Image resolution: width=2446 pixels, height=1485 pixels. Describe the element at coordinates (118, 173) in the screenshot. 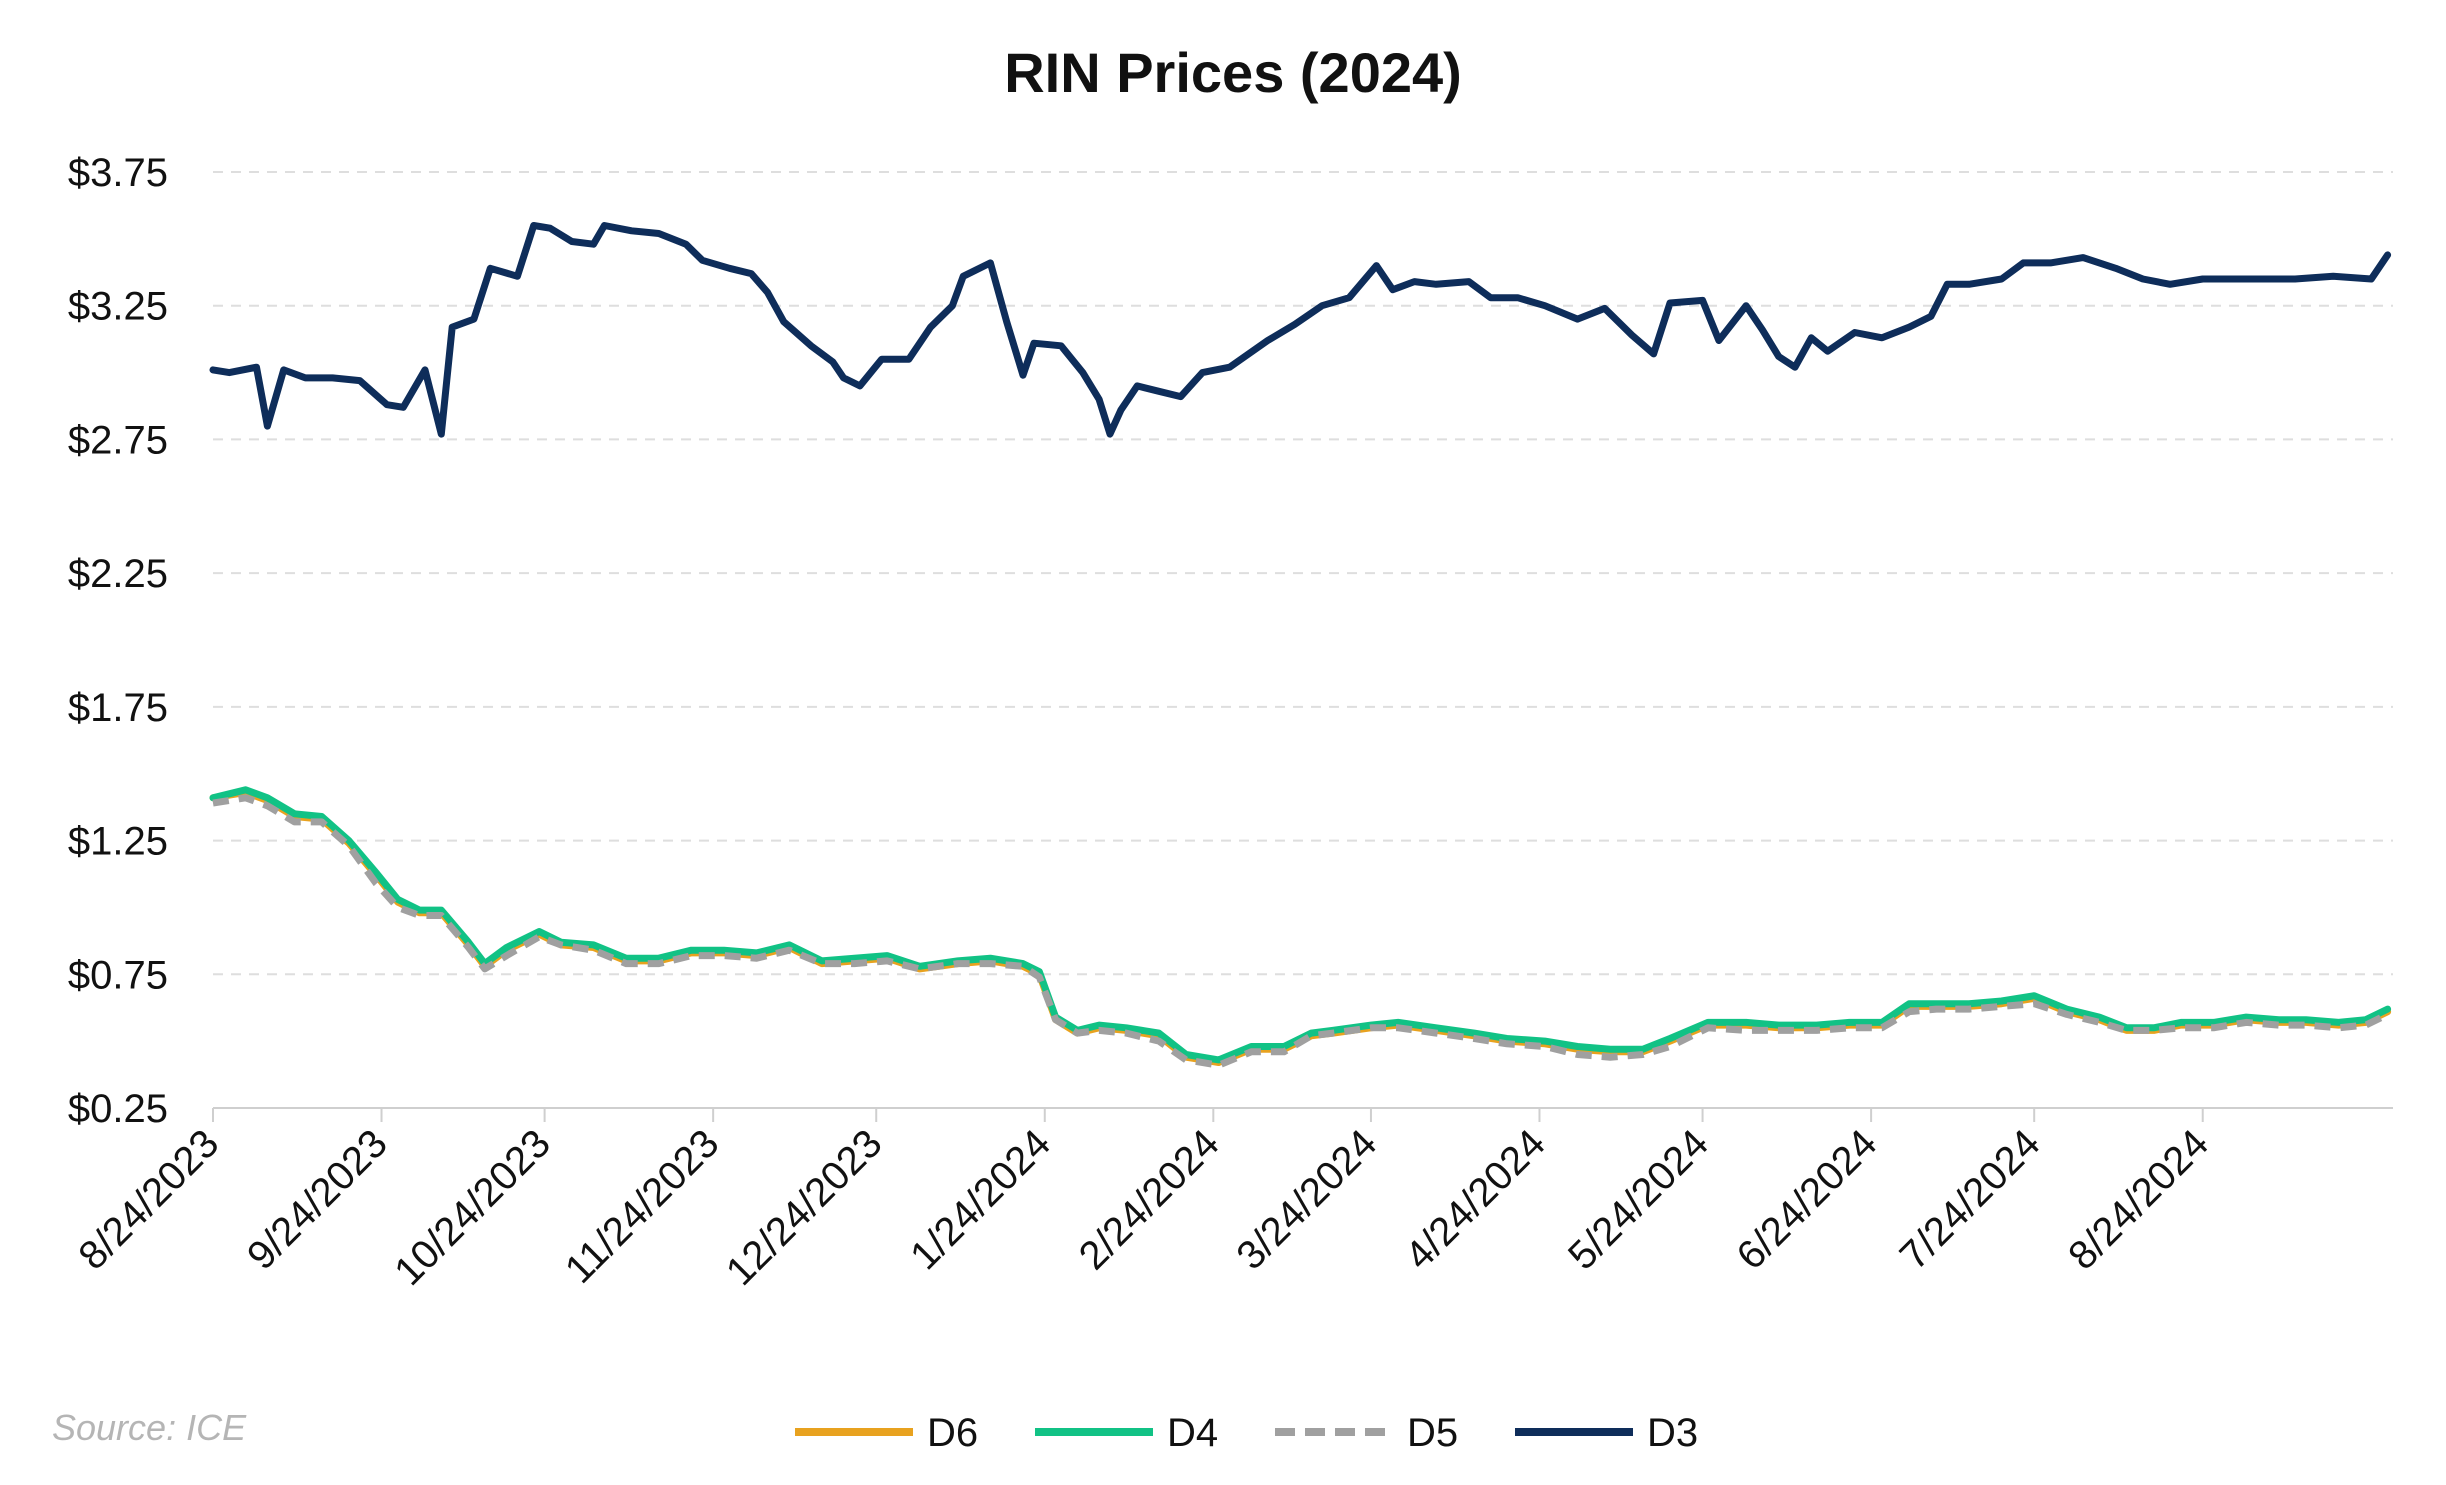

I see `y-tick-label: $3.75` at that location.